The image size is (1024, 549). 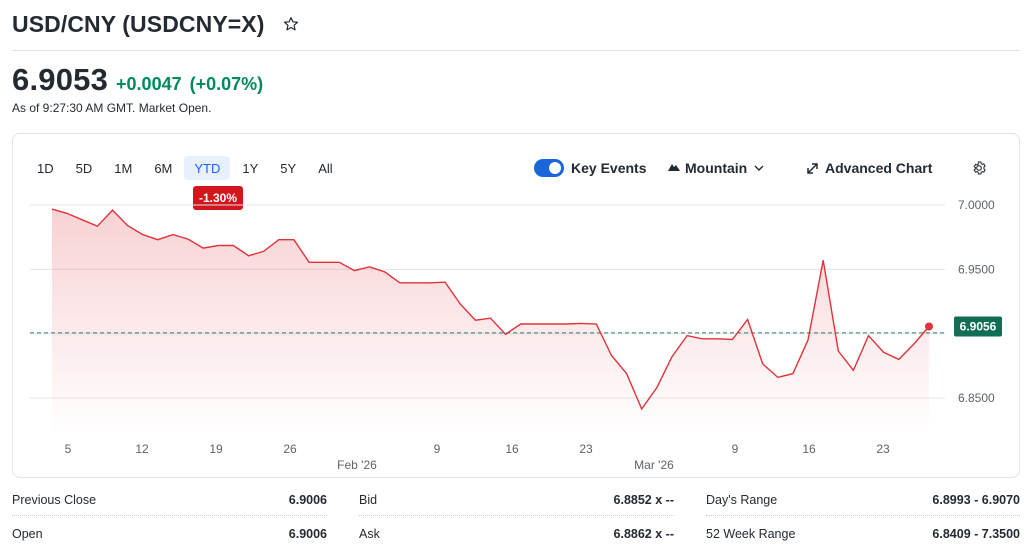 I want to click on range-tab-6m: 6M, so click(x=163, y=168).